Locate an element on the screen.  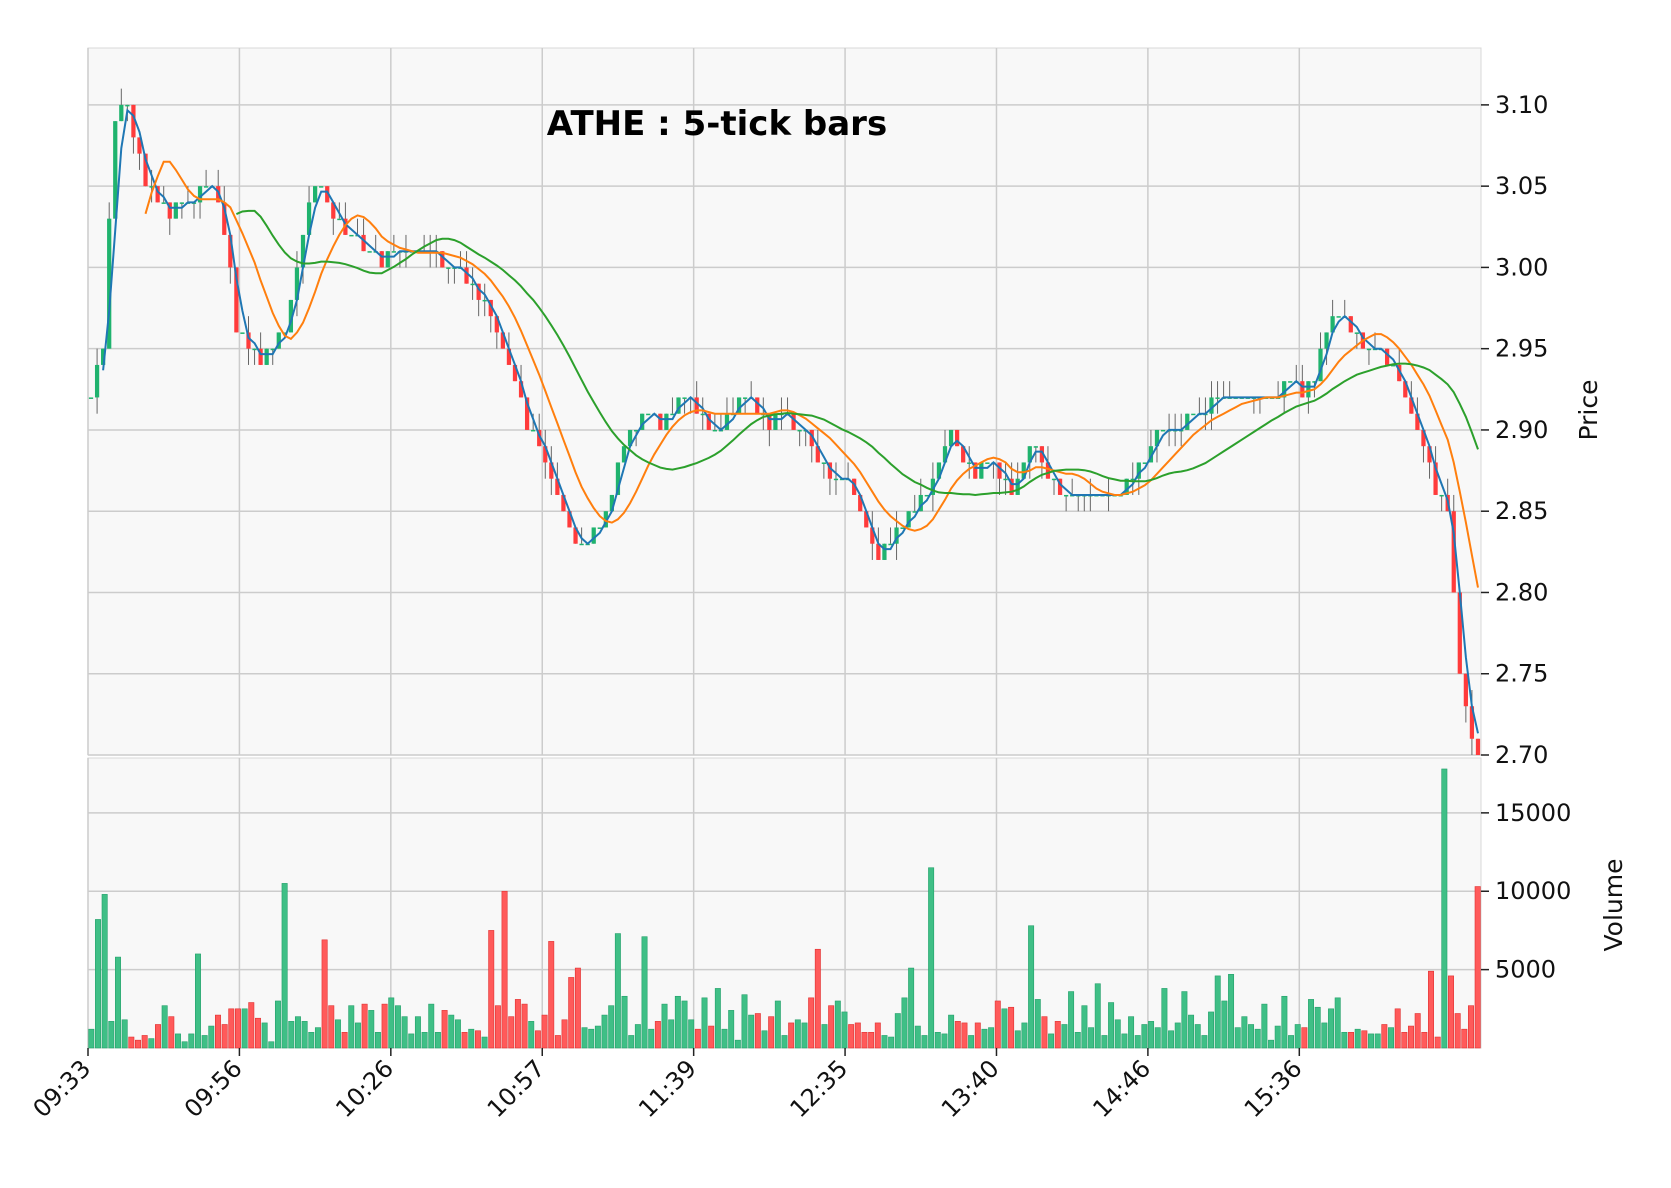
volume-axis-label: Volume is located at coordinates (1613, 905).